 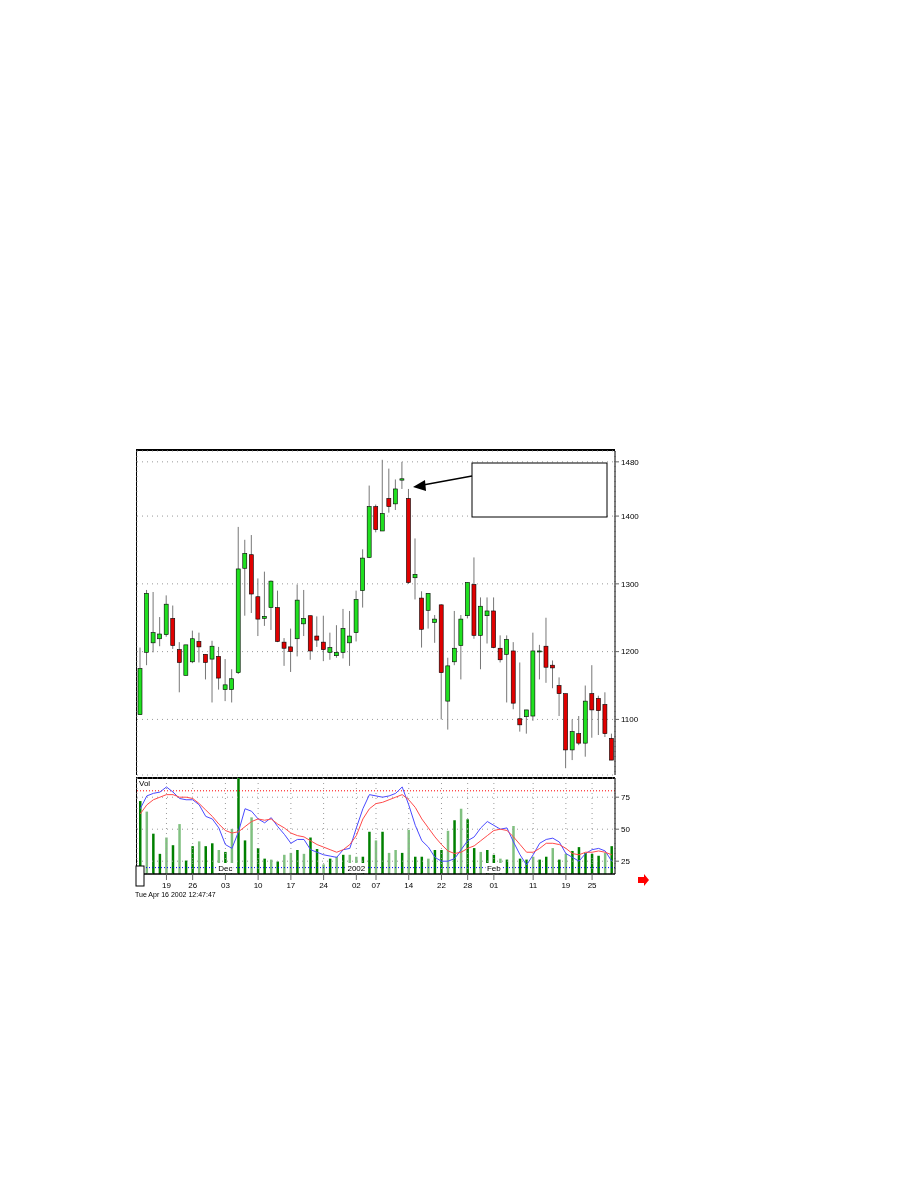 I want to click on y-tick-label: 1300, so click(x=630, y=584).